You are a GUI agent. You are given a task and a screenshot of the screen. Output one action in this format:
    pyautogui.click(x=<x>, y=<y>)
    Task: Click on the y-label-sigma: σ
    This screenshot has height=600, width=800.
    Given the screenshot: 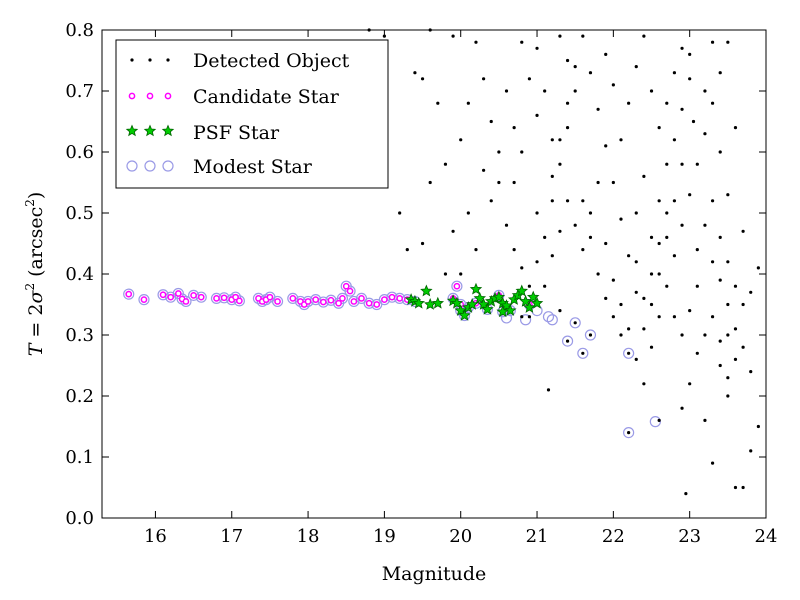 What is the action you would take?
    pyautogui.click(x=36, y=297)
    